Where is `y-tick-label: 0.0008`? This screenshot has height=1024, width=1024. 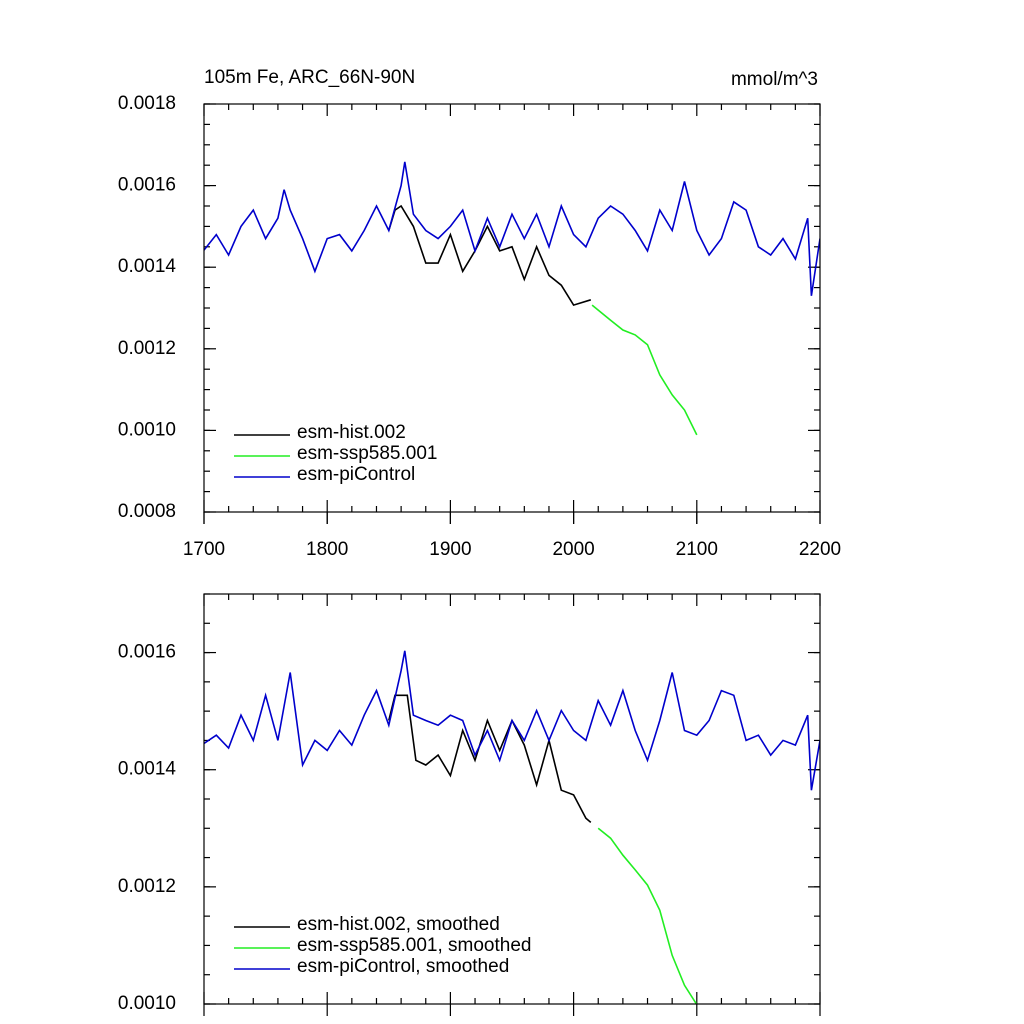 y-tick-label: 0.0008 is located at coordinates (147, 511).